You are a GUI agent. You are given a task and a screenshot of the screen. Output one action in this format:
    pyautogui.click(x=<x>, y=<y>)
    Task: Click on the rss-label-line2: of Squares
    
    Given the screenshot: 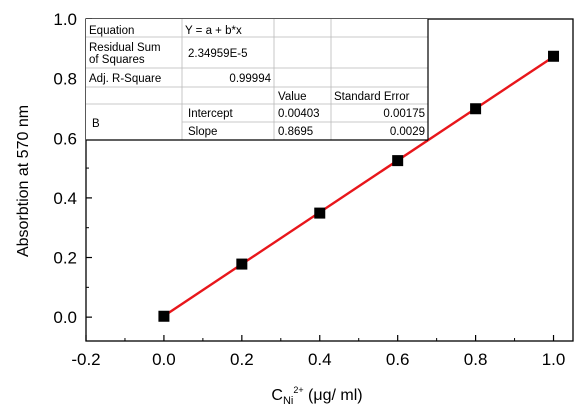 What is the action you would take?
    pyautogui.click(x=117, y=60)
    